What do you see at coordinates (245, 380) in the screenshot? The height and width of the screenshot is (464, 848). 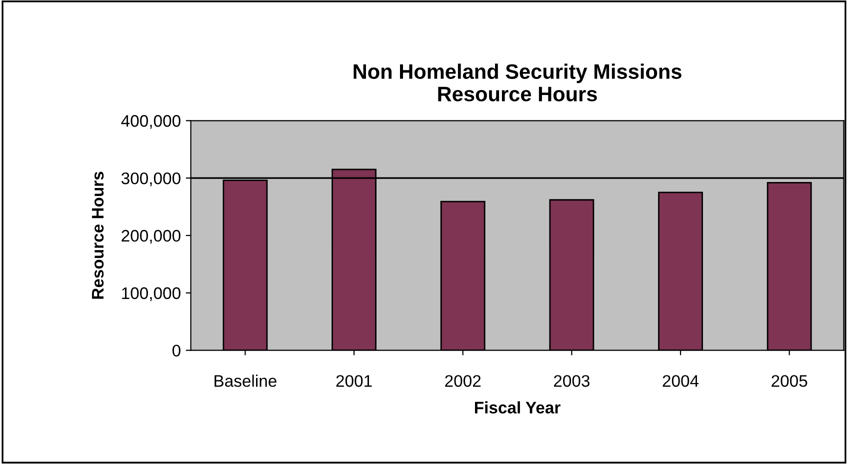 I see `x-tick-label: Baseline` at bounding box center [245, 380].